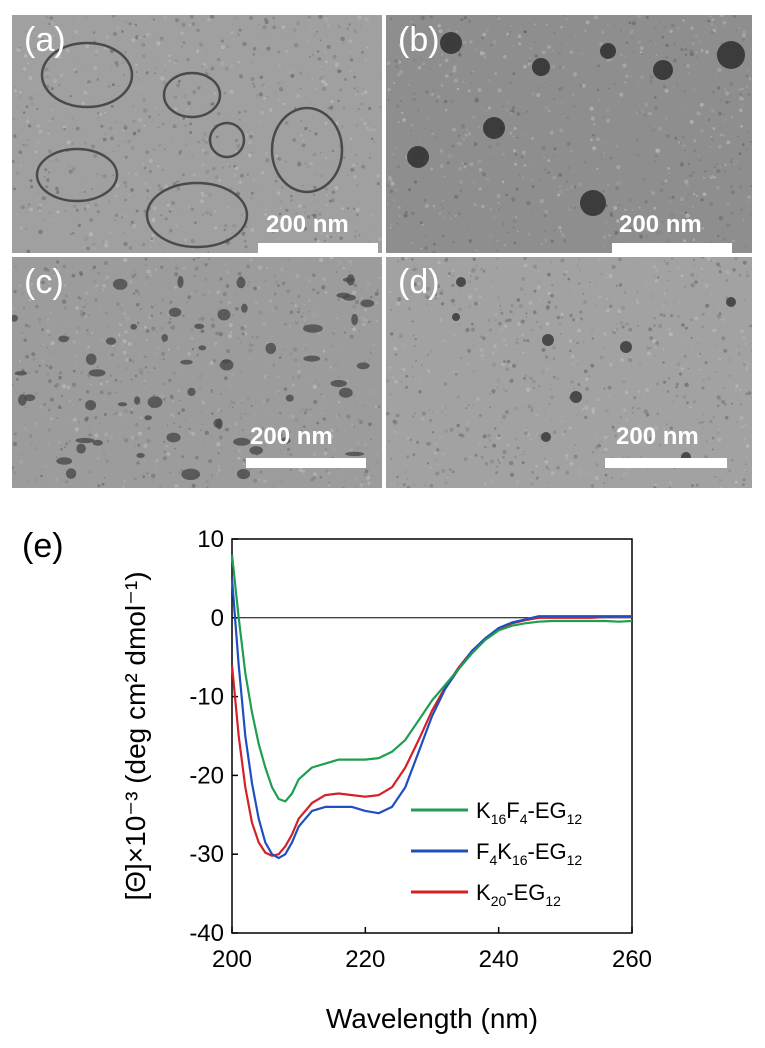  I want to click on series-line-K20-EG12, so click(431, 736).